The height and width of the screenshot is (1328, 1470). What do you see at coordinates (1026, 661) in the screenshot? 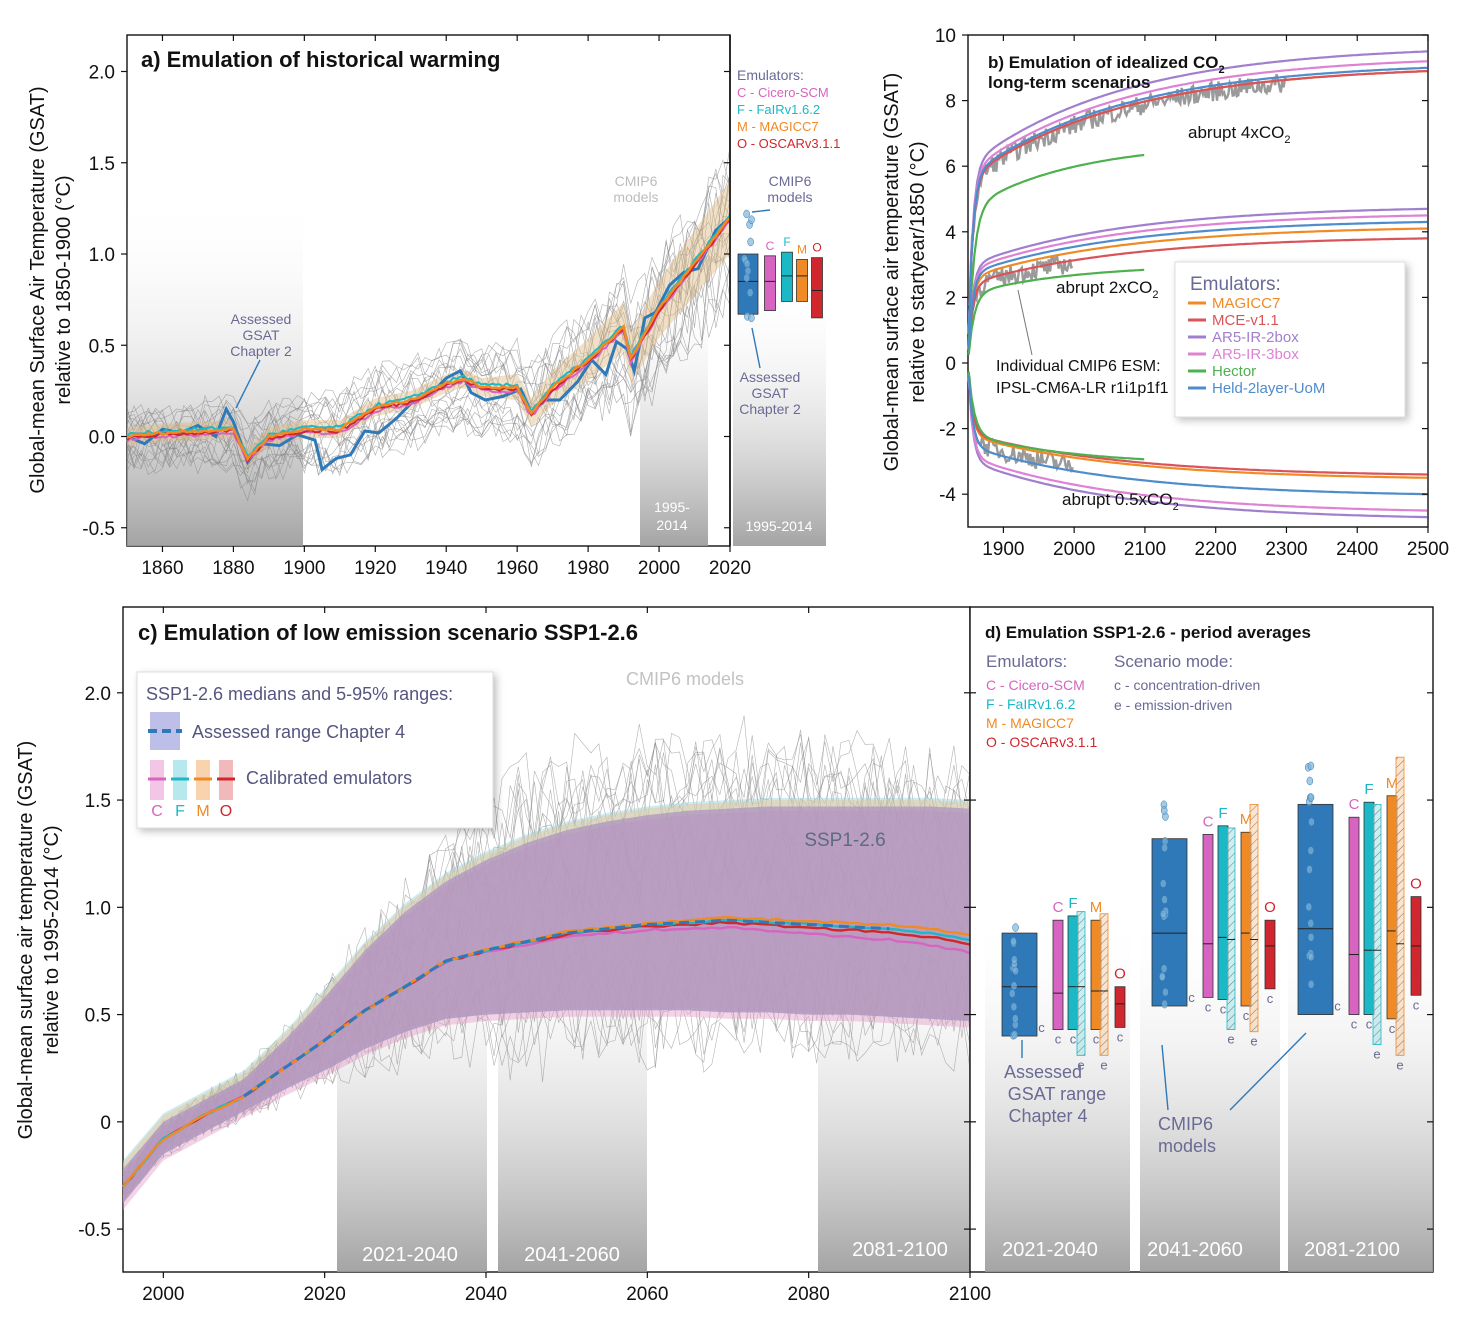
I see `panel-d-emulators-title: Emulators:` at bounding box center [1026, 661].